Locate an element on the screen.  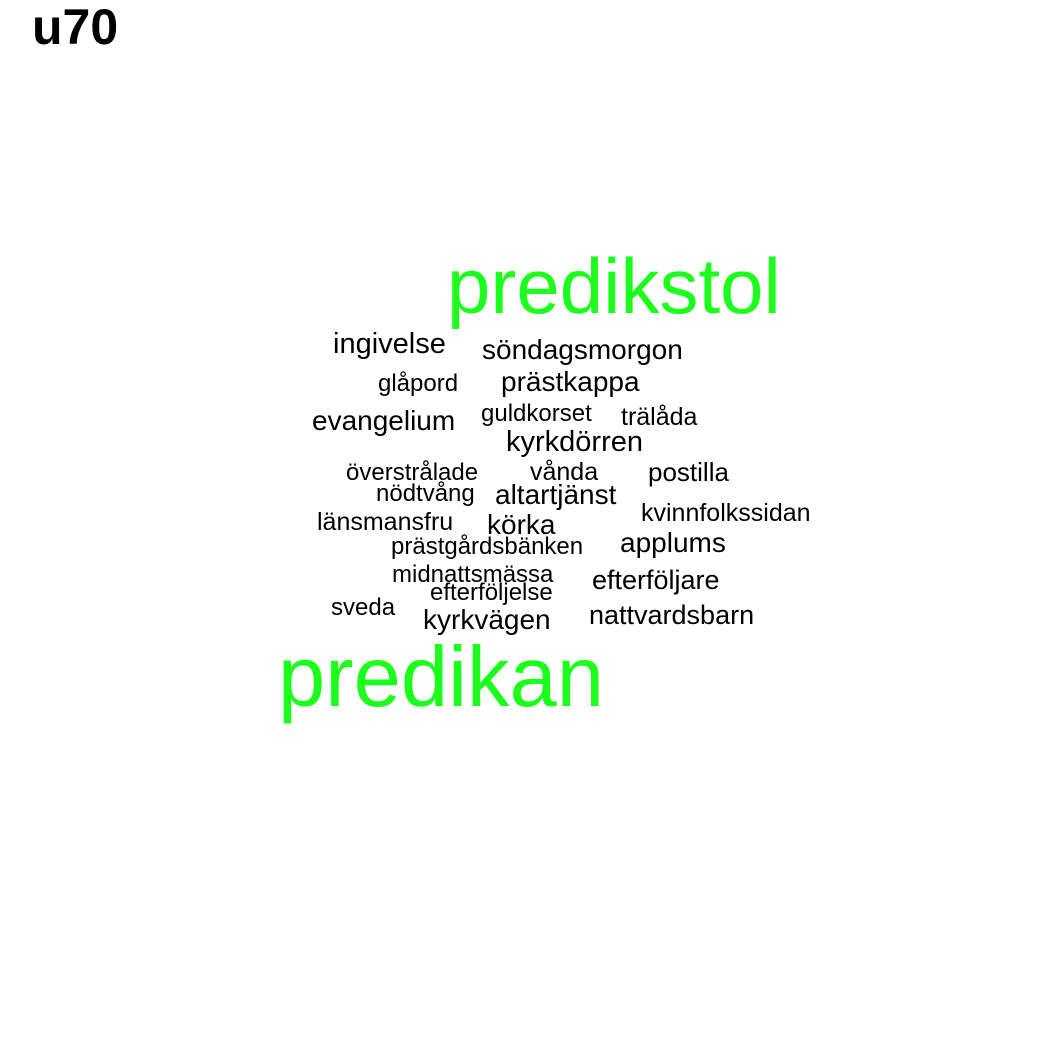
word-ingivelse: ingivelse is located at coordinates (389, 344).